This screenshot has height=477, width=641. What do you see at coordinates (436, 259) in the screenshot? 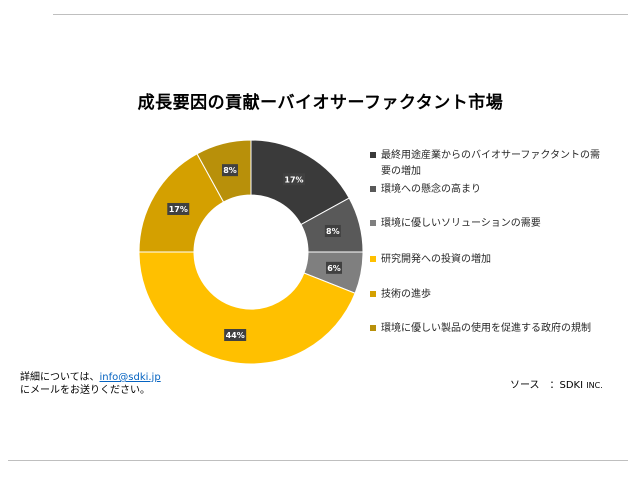
I see `legend-label: 研究開発への投資の増加` at bounding box center [436, 259].